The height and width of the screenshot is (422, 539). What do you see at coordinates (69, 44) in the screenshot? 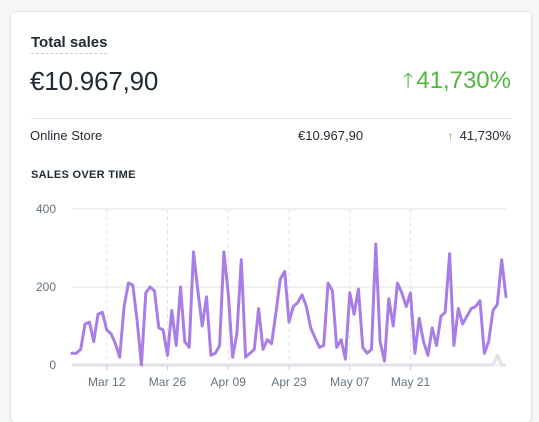
I see `card-title: Total sales` at bounding box center [69, 44].